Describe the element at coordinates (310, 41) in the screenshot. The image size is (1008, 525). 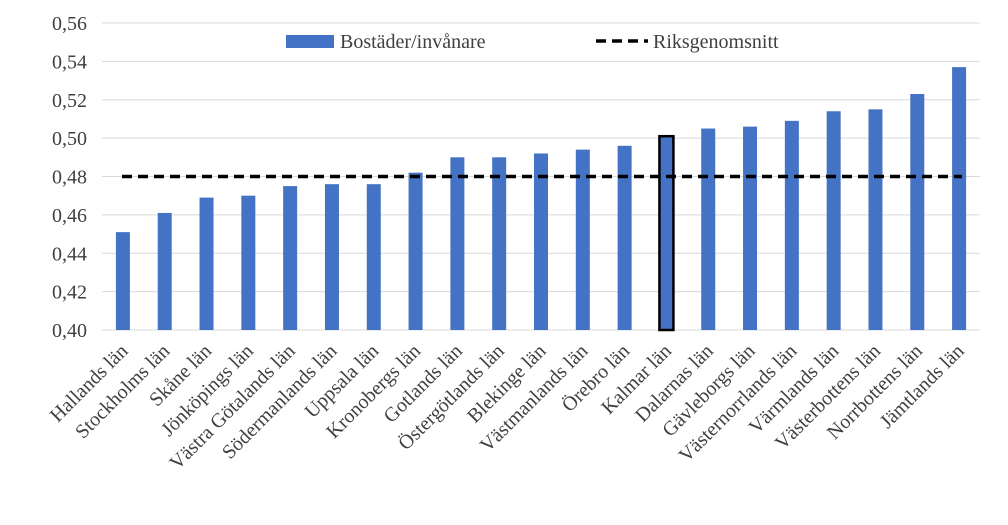
I see `legend-bar-swatch` at that location.